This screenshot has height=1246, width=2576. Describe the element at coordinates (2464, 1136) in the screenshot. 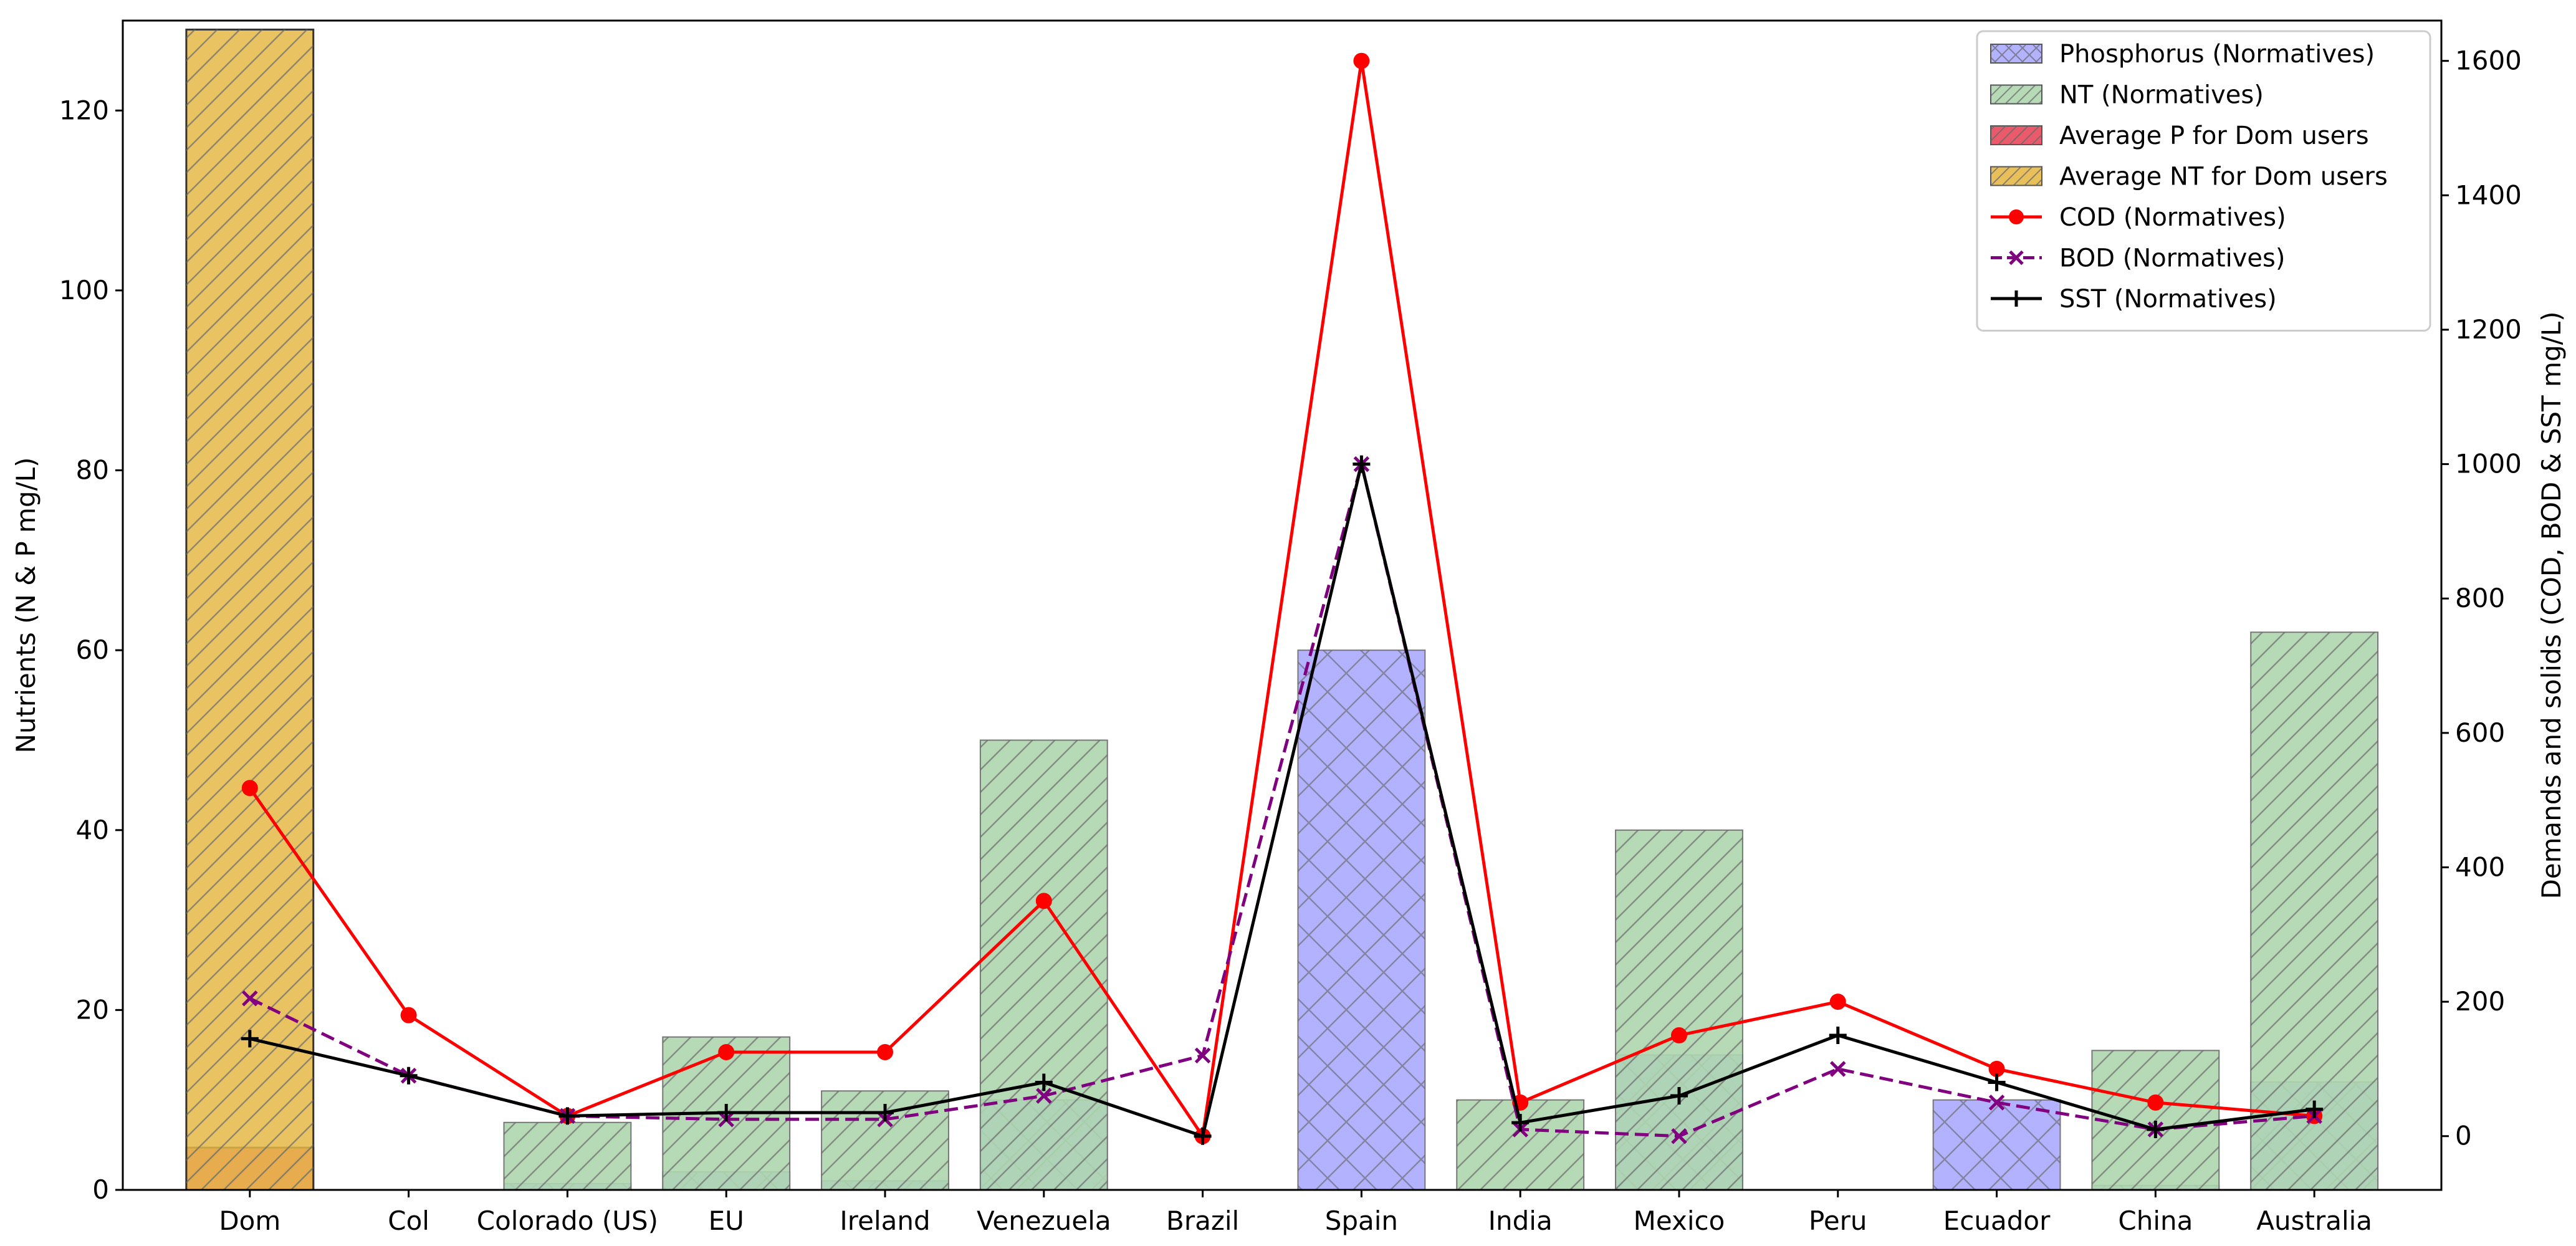

I see `y2-tick-label: 0` at that location.